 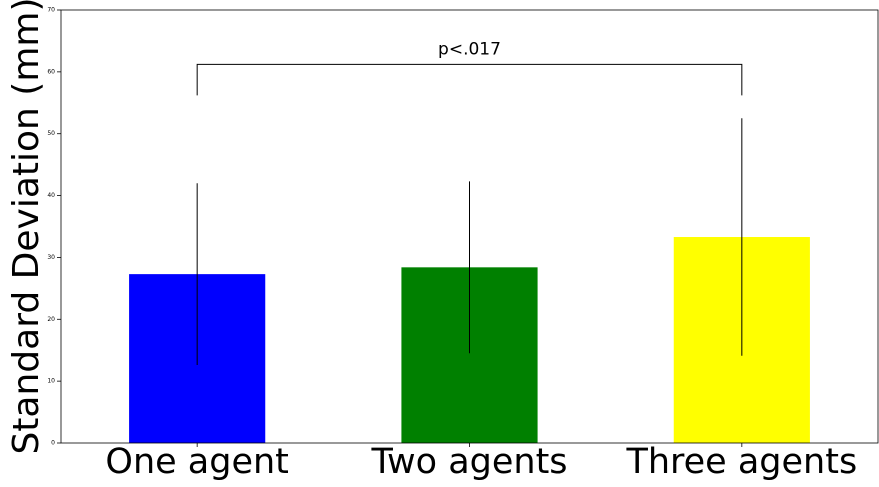 I want to click on y-tick-label: 70, so click(x=51, y=10).